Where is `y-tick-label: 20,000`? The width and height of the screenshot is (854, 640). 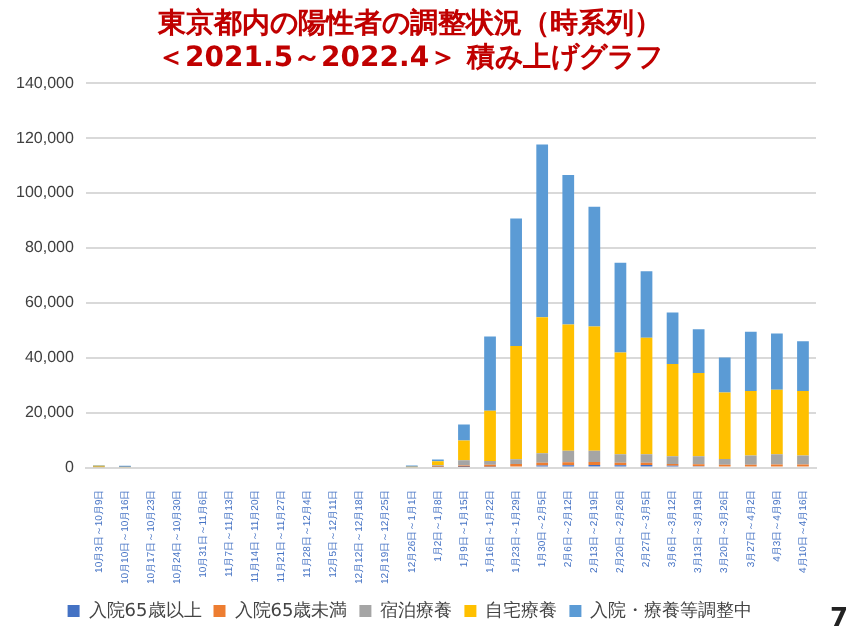
y-tick-label: 20,000 is located at coordinates (49, 412).